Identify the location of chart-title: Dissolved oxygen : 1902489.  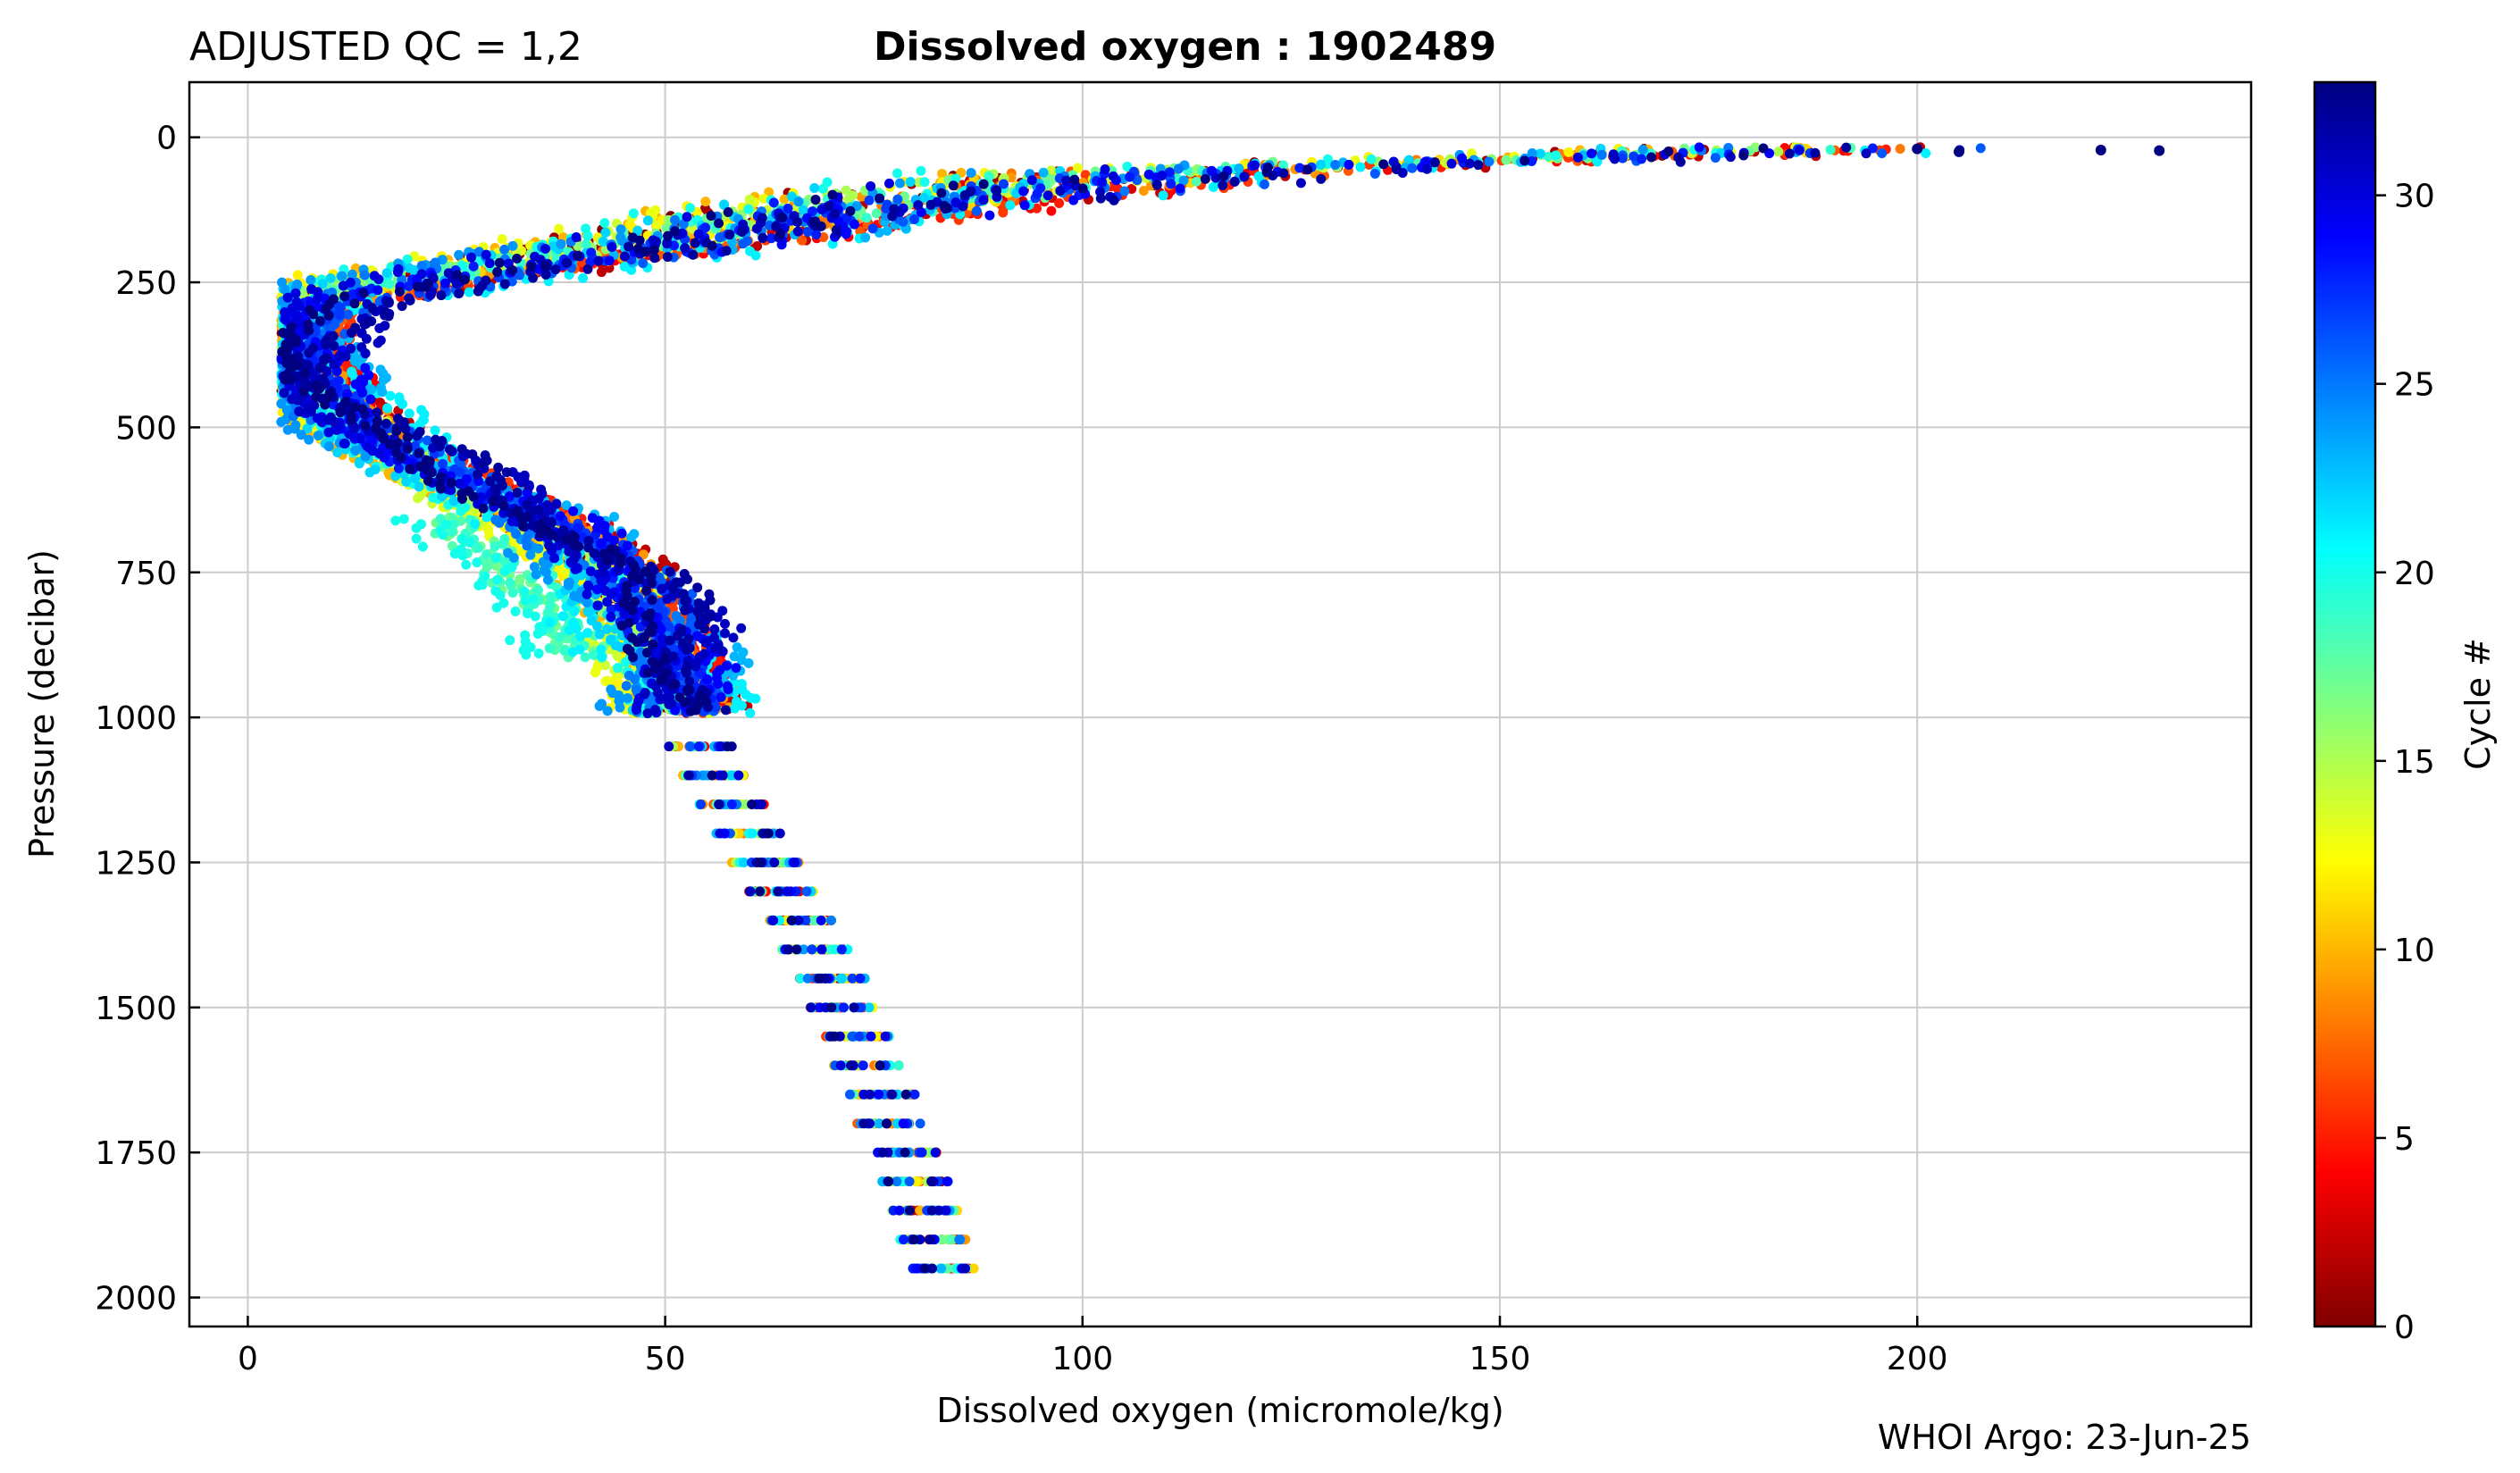
(1185, 47).